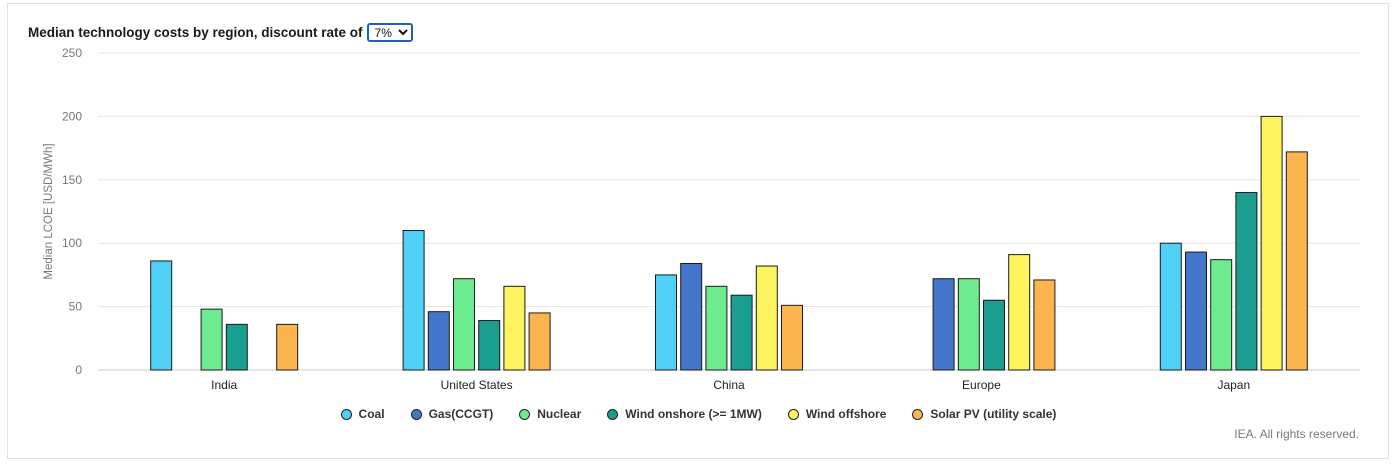  Describe the element at coordinates (72, 243) in the screenshot. I see `y-tick-label: 100` at that location.